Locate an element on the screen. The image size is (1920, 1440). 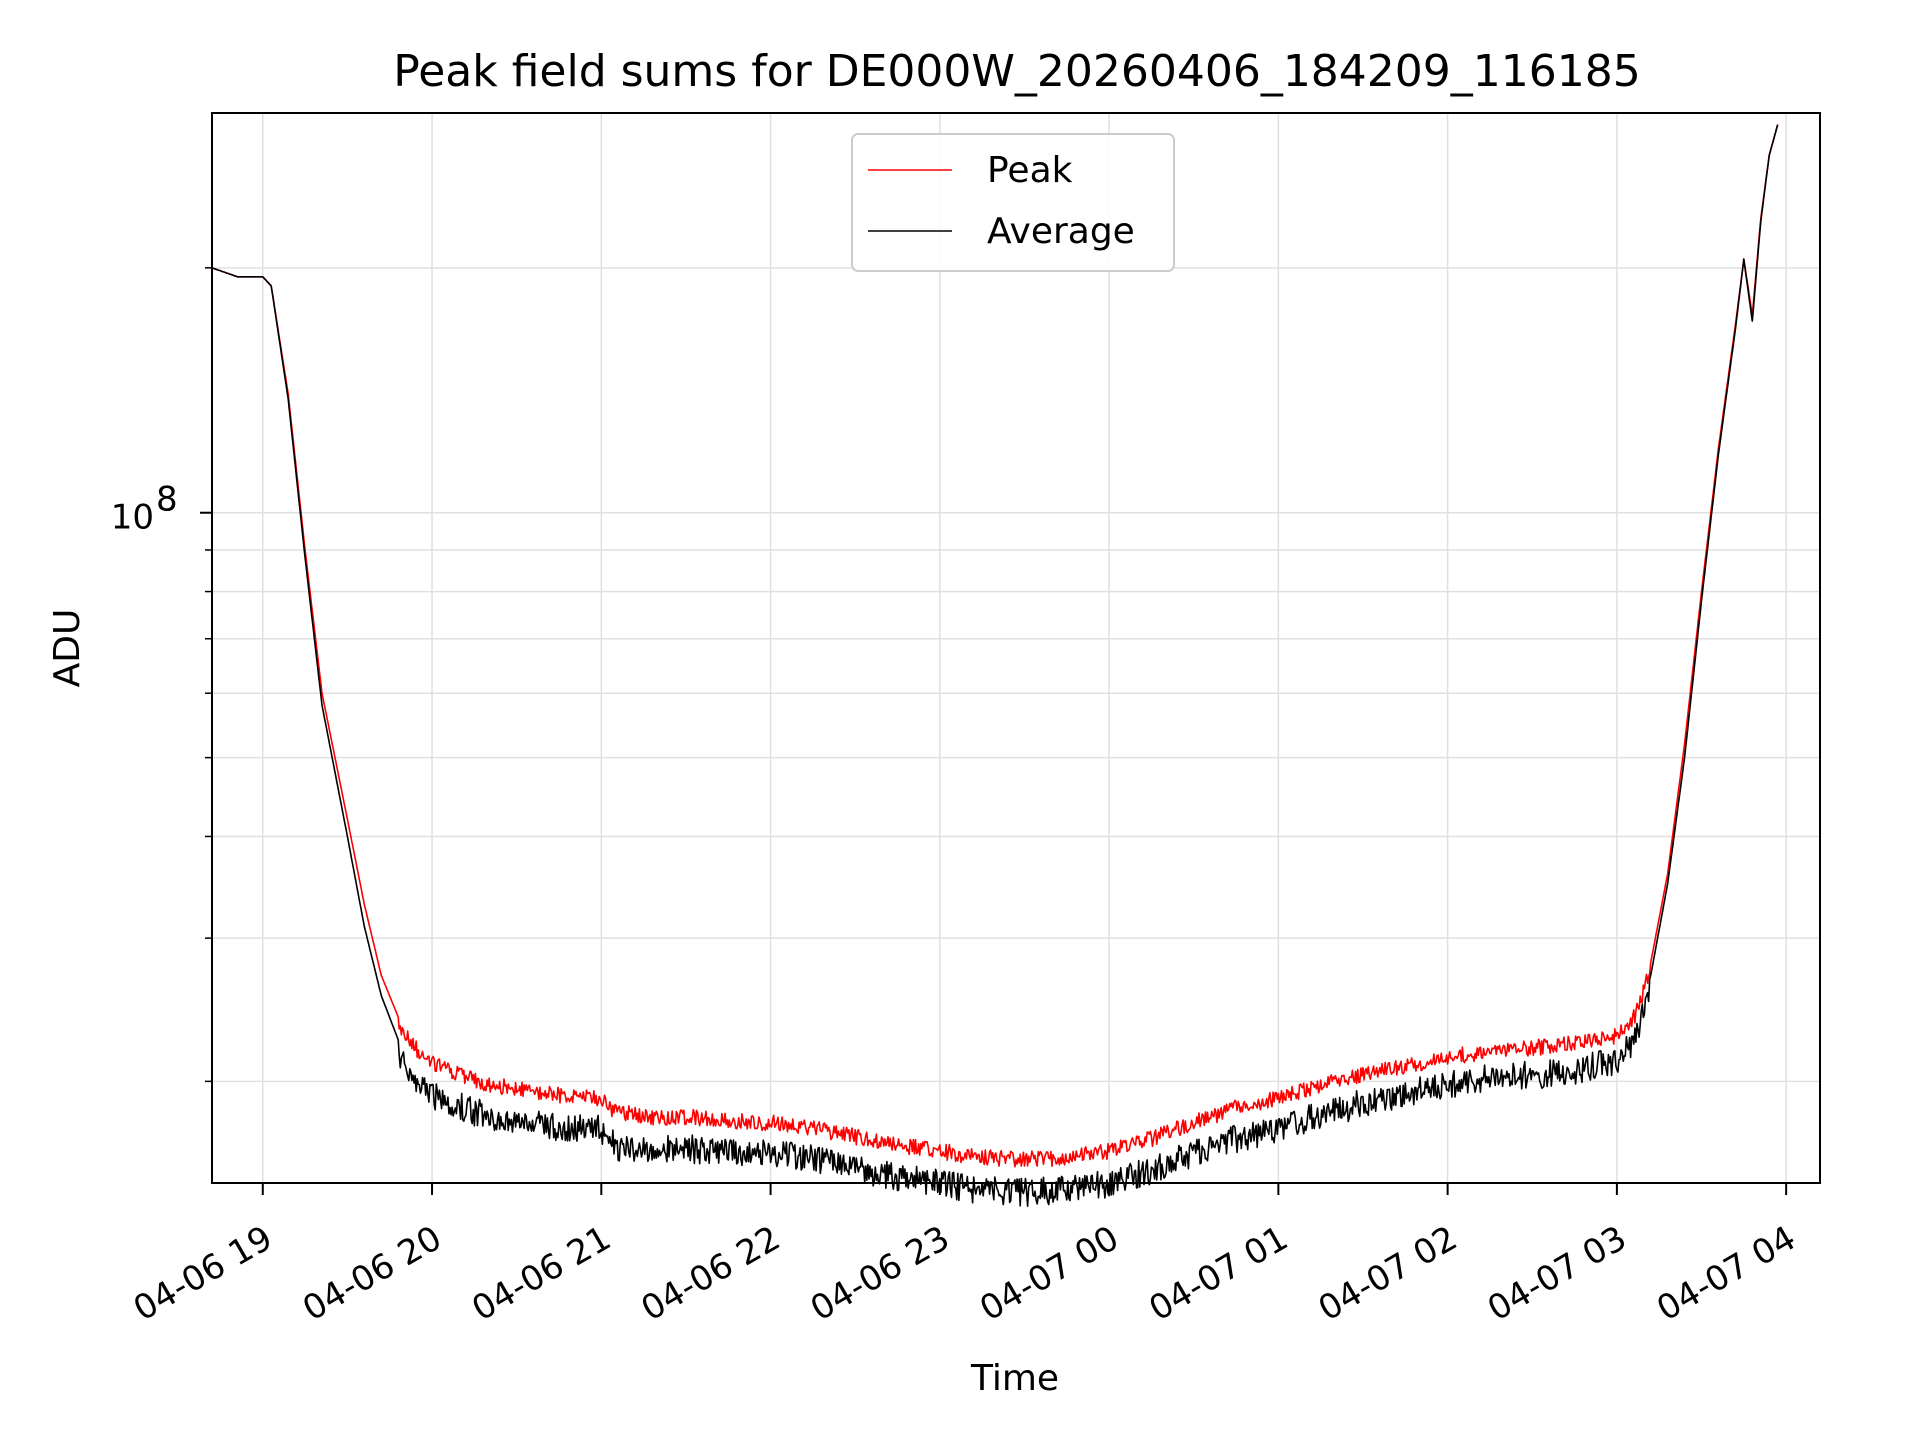
y-tick-label-exponent: 8 is located at coordinates (167, 500).